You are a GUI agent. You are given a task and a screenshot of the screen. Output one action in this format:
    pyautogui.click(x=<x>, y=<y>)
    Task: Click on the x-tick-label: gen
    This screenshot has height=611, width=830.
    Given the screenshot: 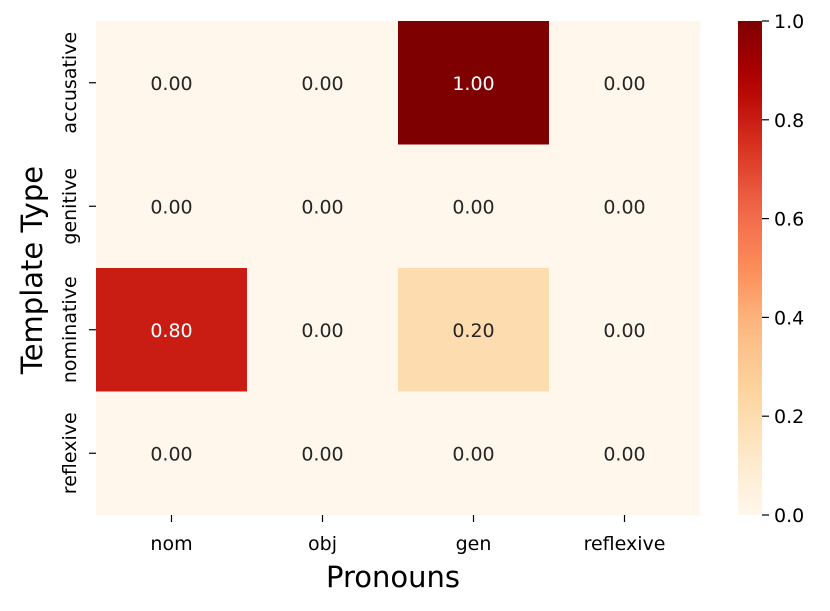 What is the action you would take?
    pyautogui.click(x=474, y=544)
    